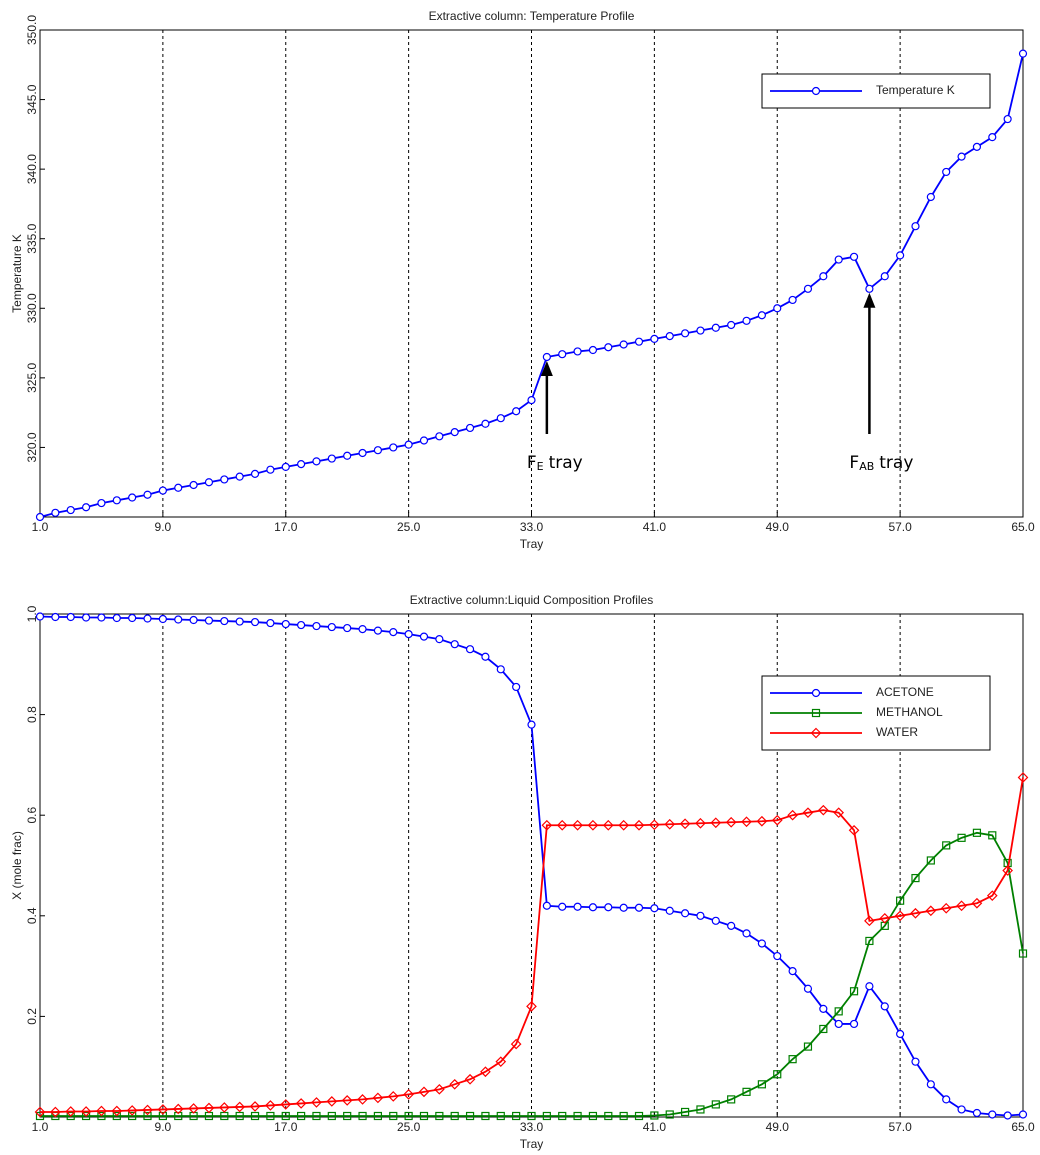 The height and width of the screenshot is (1155, 1040). I want to click on annotation-suffix: tray, so click(566, 463).